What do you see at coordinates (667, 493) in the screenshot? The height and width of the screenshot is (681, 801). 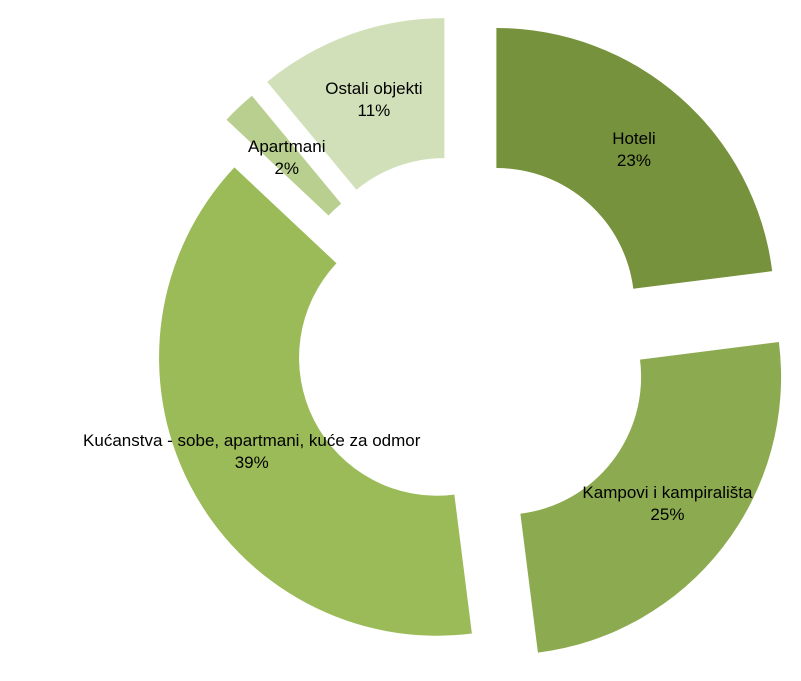 I see `category-label: Kampovi i kampirališta` at bounding box center [667, 493].